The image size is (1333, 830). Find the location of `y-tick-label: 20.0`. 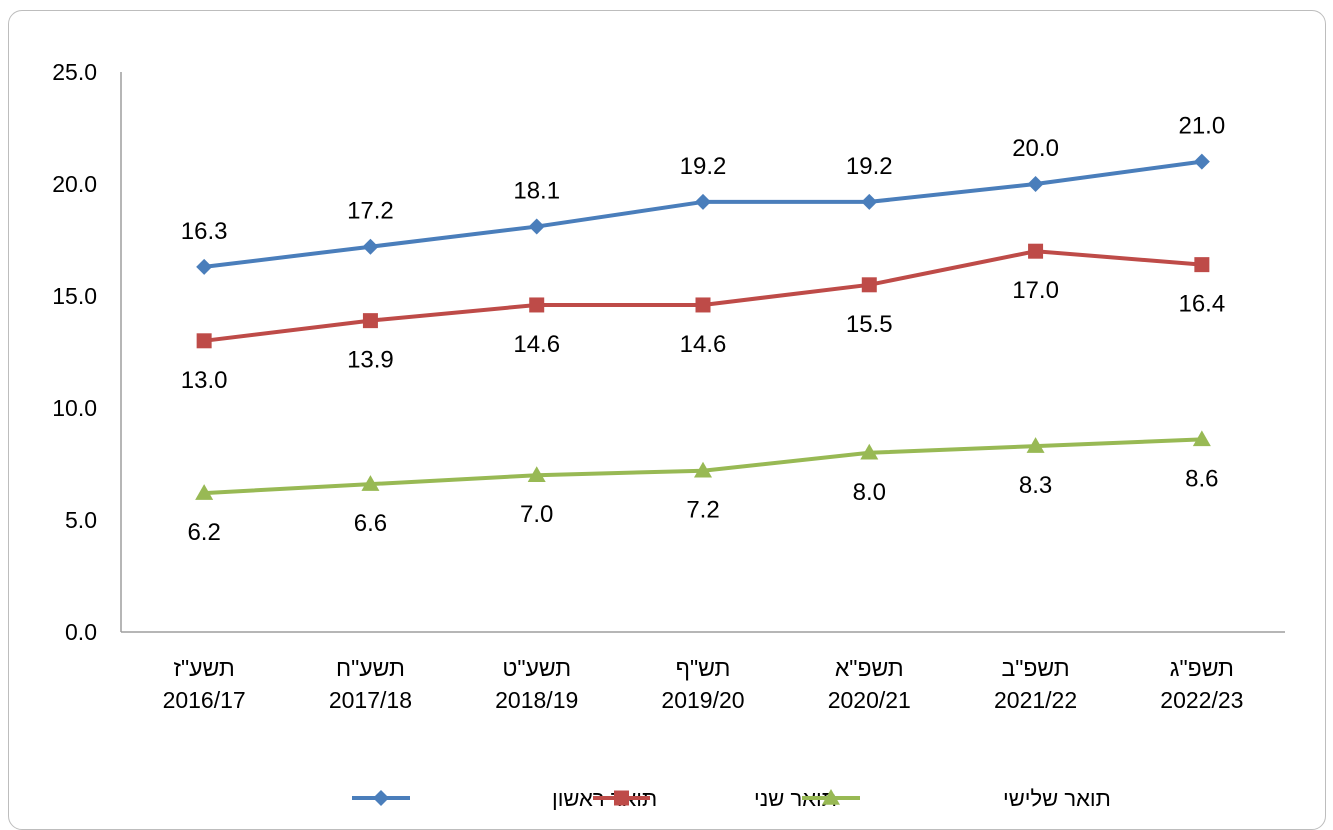

y-tick-label: 20.0 is located at coordinates (74, 184).